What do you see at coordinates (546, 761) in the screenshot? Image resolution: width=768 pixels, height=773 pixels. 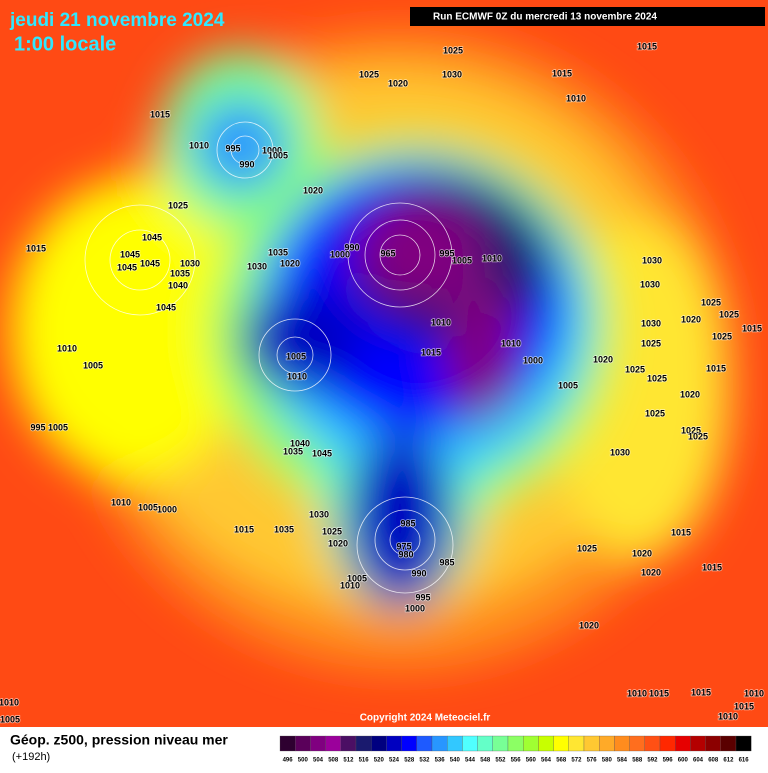 I see `colorbar-label: 564` at bounding box center [546, 761].